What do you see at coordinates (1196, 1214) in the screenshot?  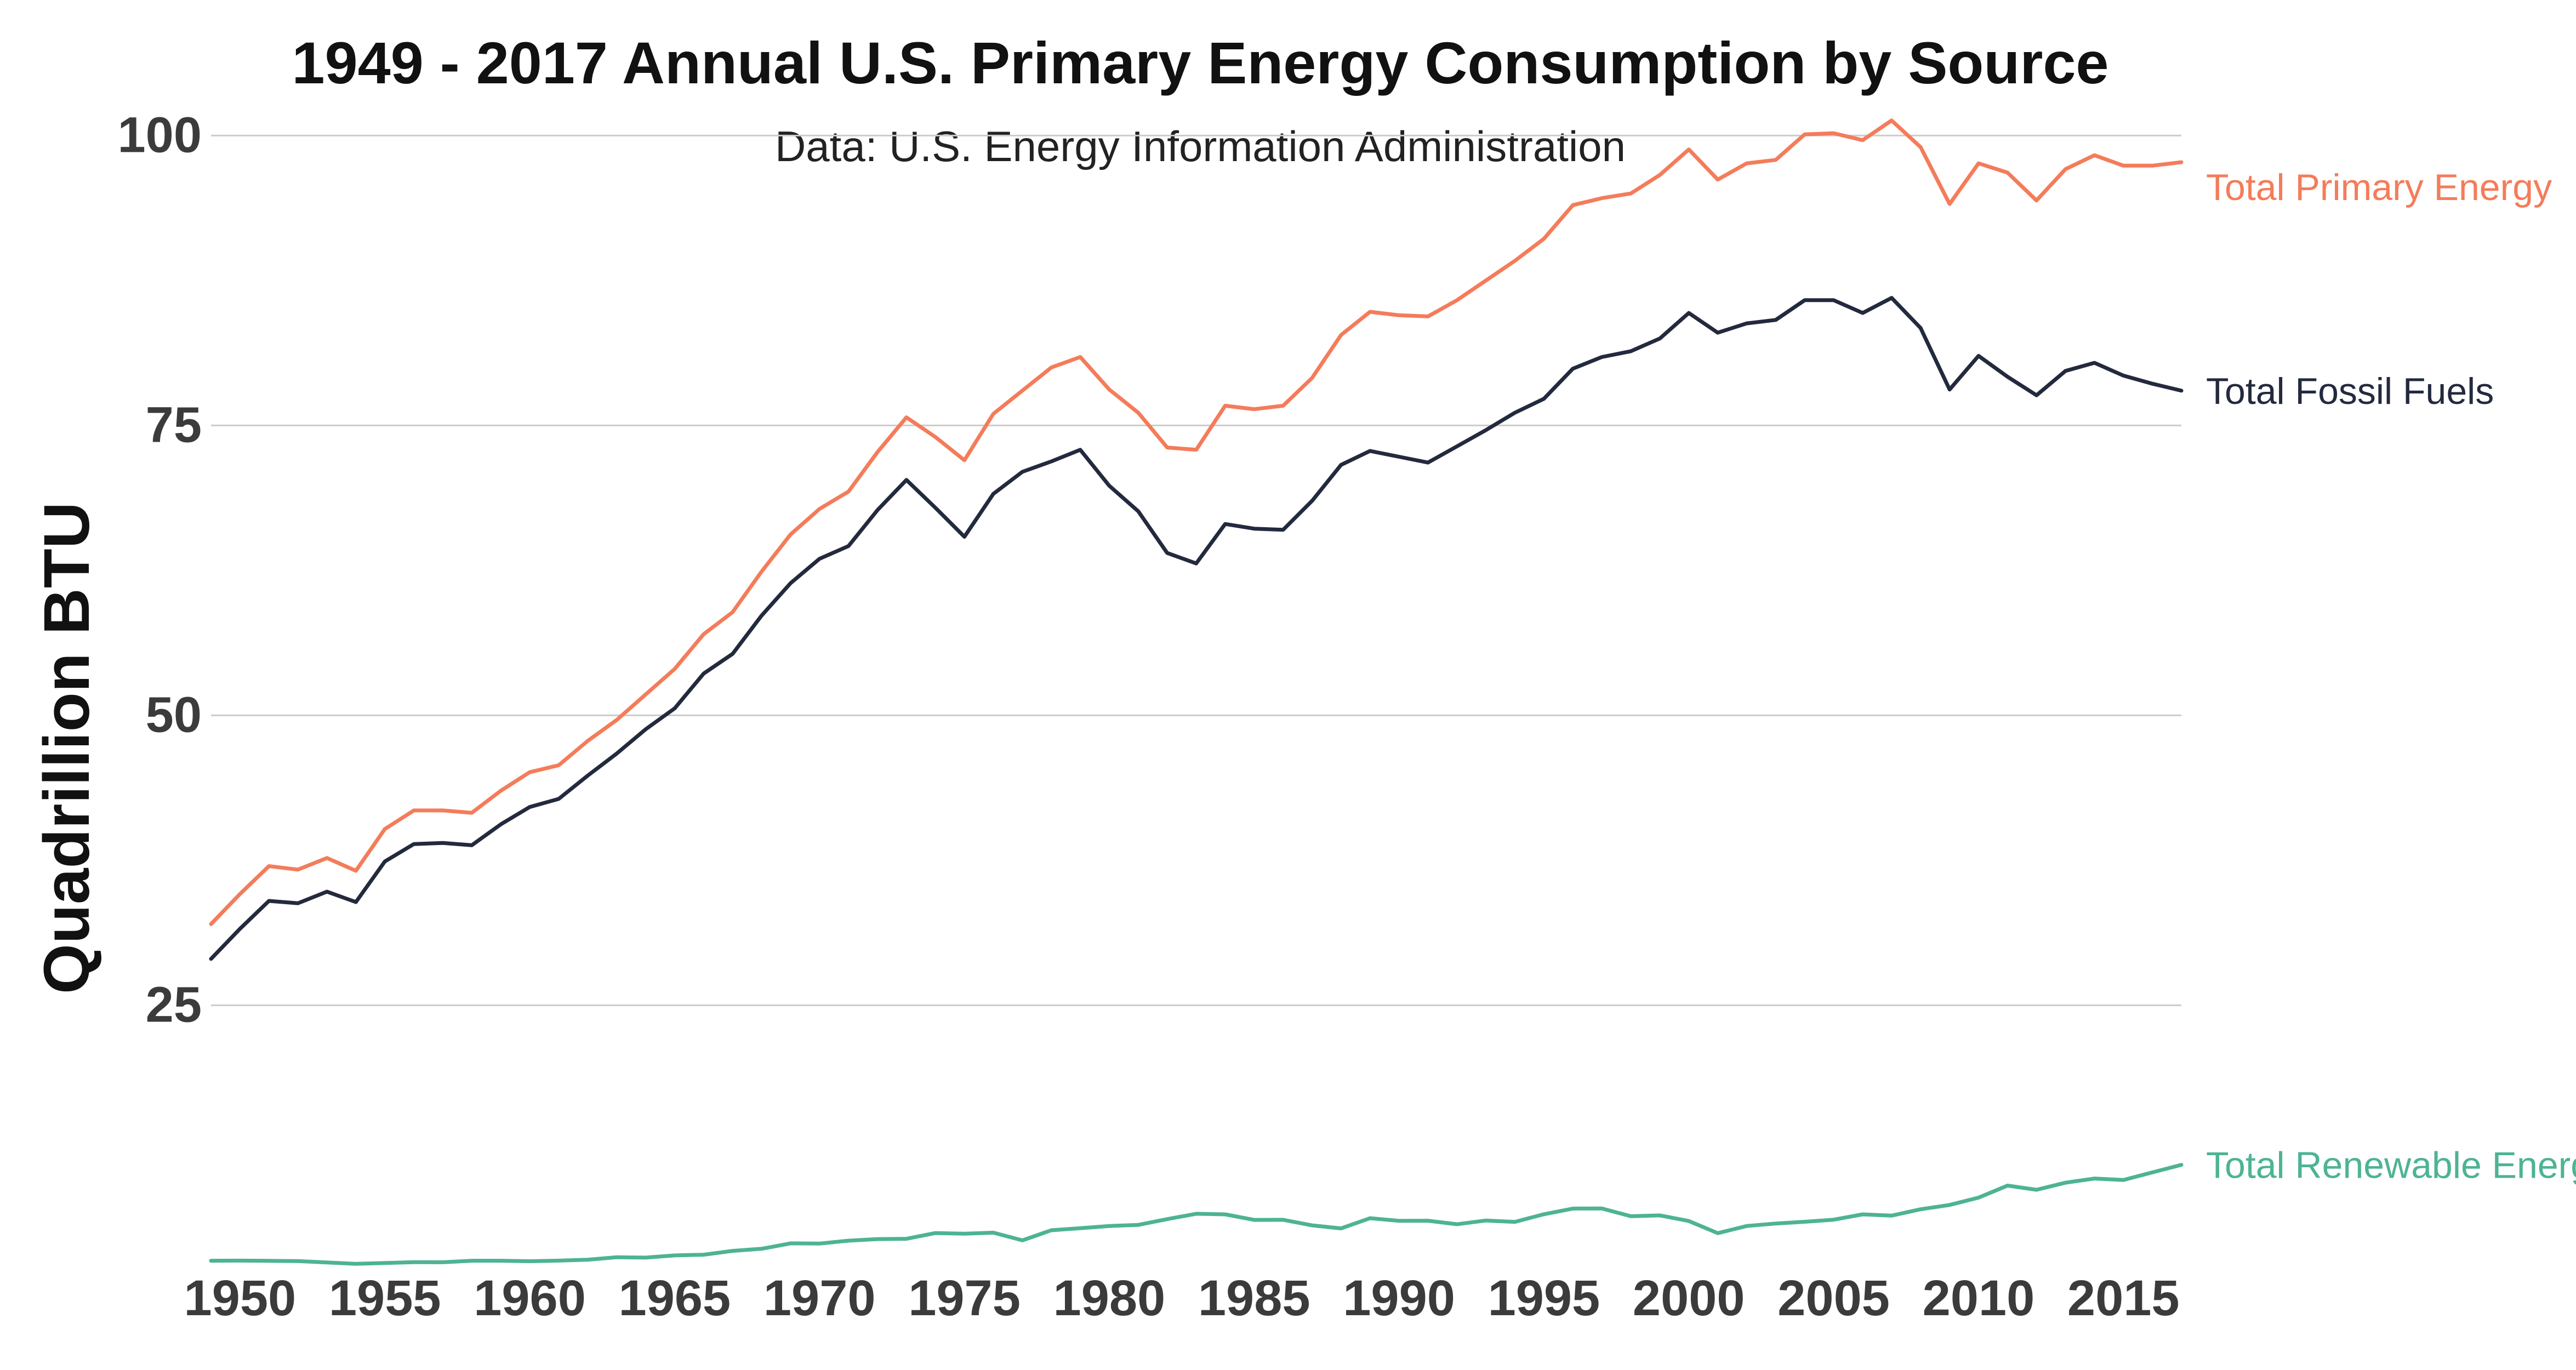 I see `series-line-total-renewable-energy` at bounding box center [1196, 1214].